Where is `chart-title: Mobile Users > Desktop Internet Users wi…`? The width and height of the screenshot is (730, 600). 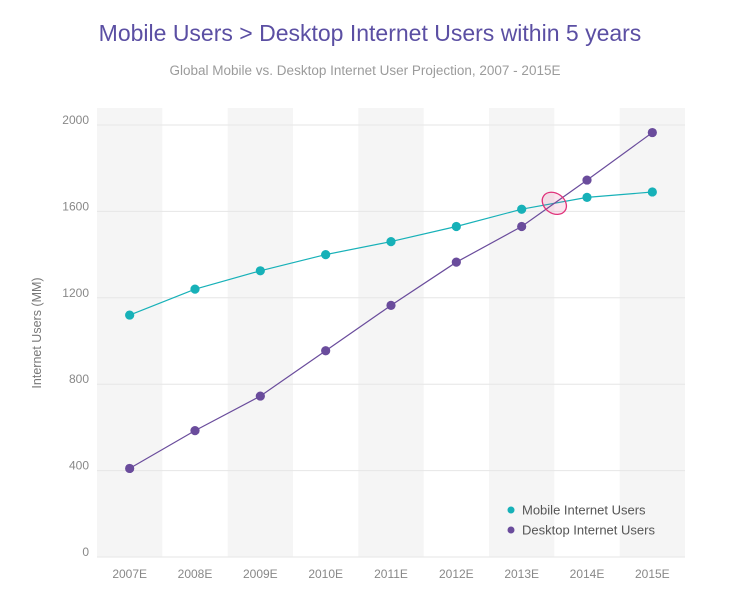
chart-title: Mobile Users > Desktop Internet Users wi… is located at coordinates (370, 33).